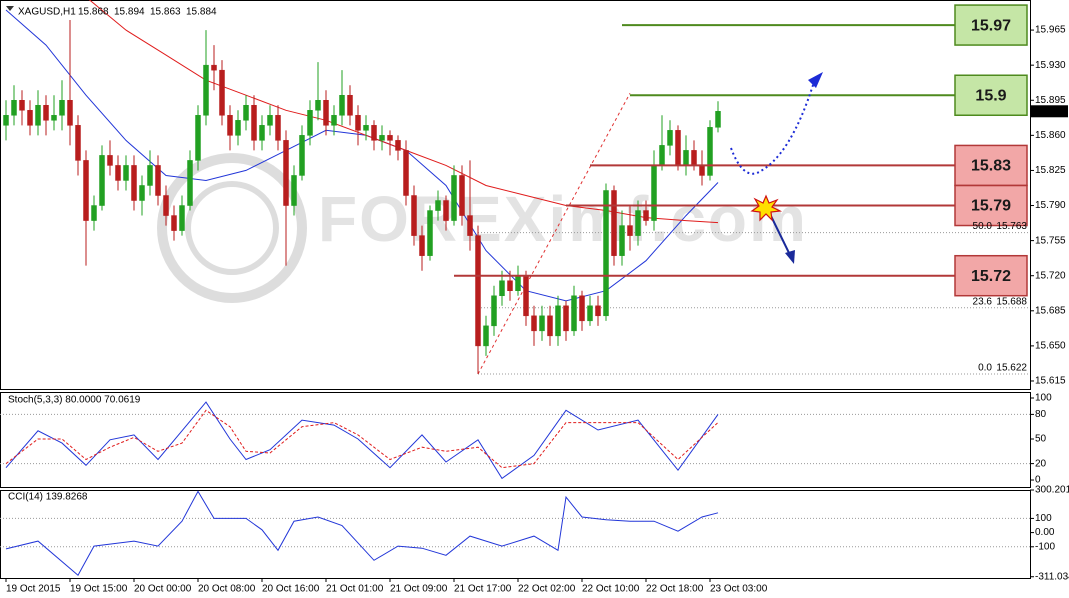 This screenshot has width=1069, height=598. What do you see at coordinates (227, 589) in the screenshot?
I see `x-tick-label: 20 Oct 08:00` at bounding box center [227, 589].